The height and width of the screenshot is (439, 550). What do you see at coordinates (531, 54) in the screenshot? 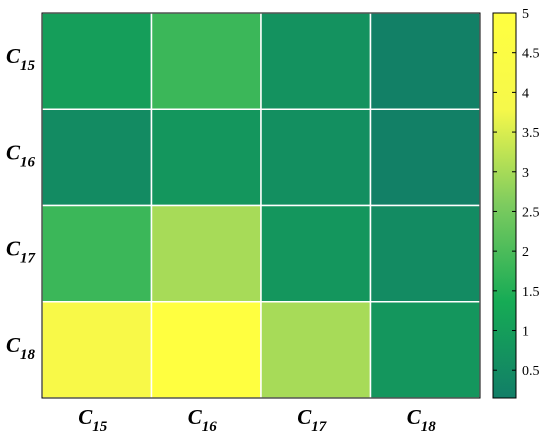
I see `colorbar-tick-label: 4.5` at bounding box center [531, 54].